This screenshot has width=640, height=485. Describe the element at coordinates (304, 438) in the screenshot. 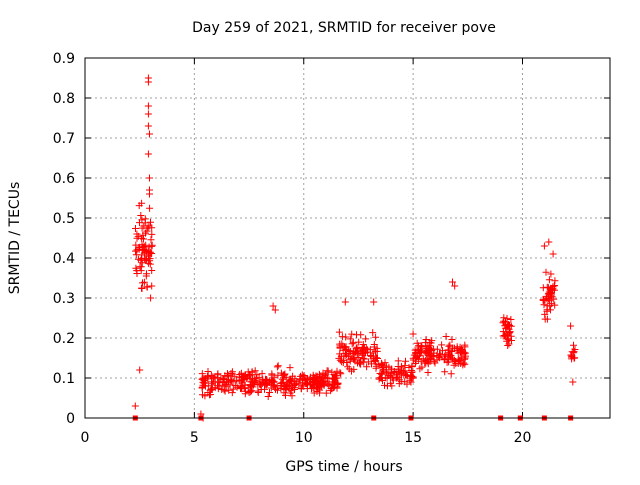

I see `x-tick-label: 10` at that location.